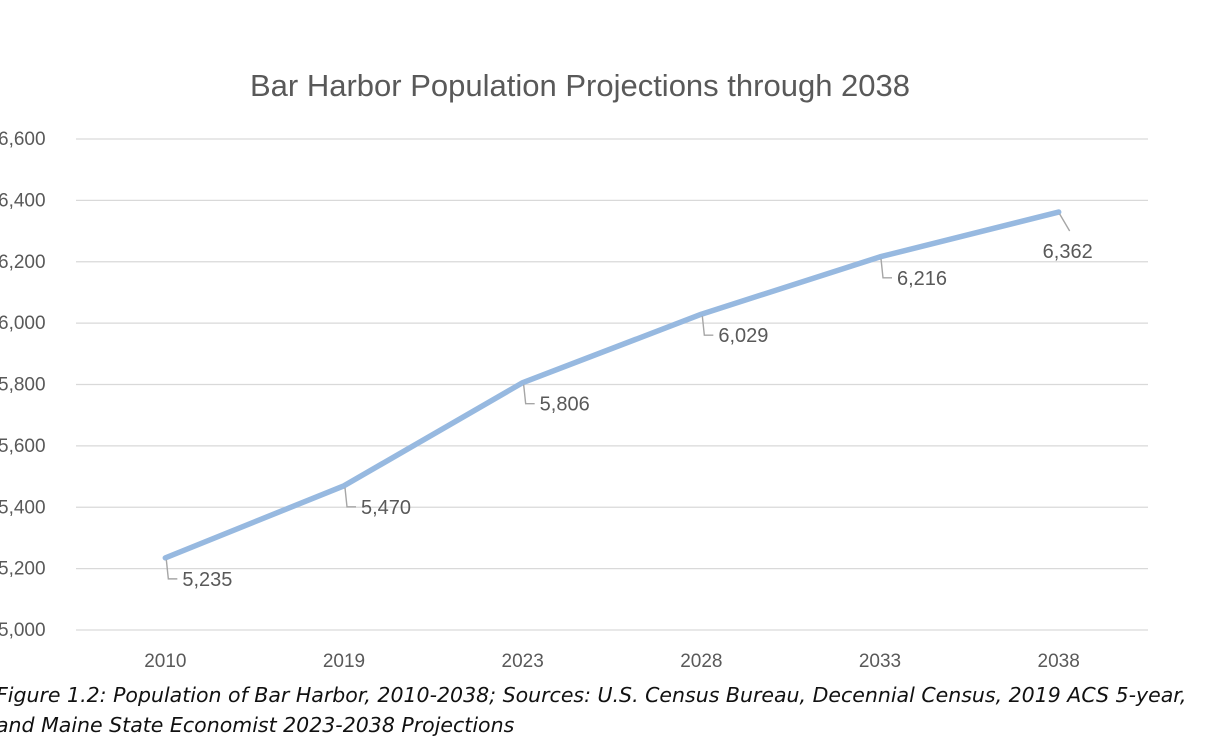  I want to click on y-tick-label: 6,600, so click(23, 139).